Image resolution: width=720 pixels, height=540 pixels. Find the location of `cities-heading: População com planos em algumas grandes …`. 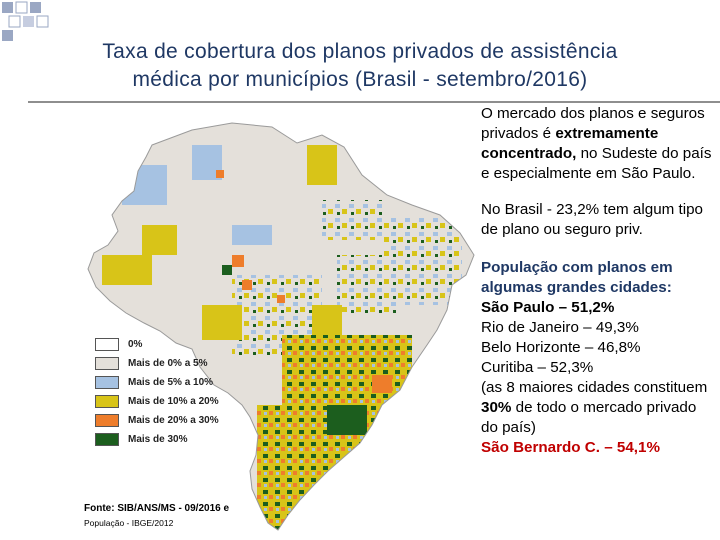

cities-heading: População com planos em algumas grandes … is located at coordinates (577, 277).